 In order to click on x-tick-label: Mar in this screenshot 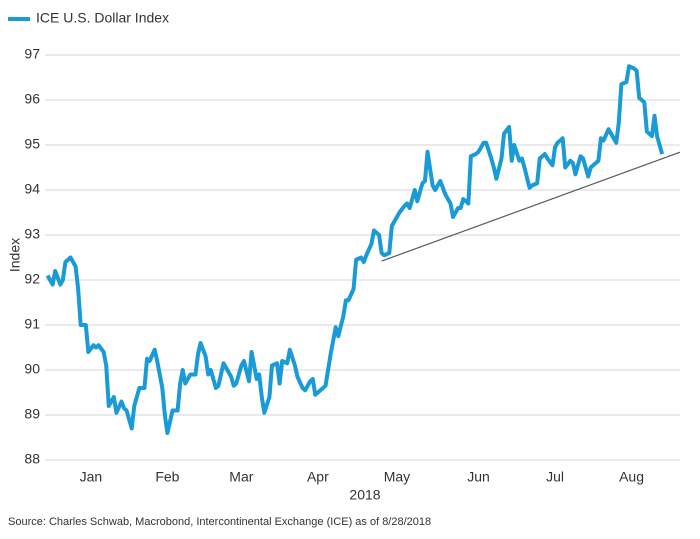, I will do `click(241, 477)`.